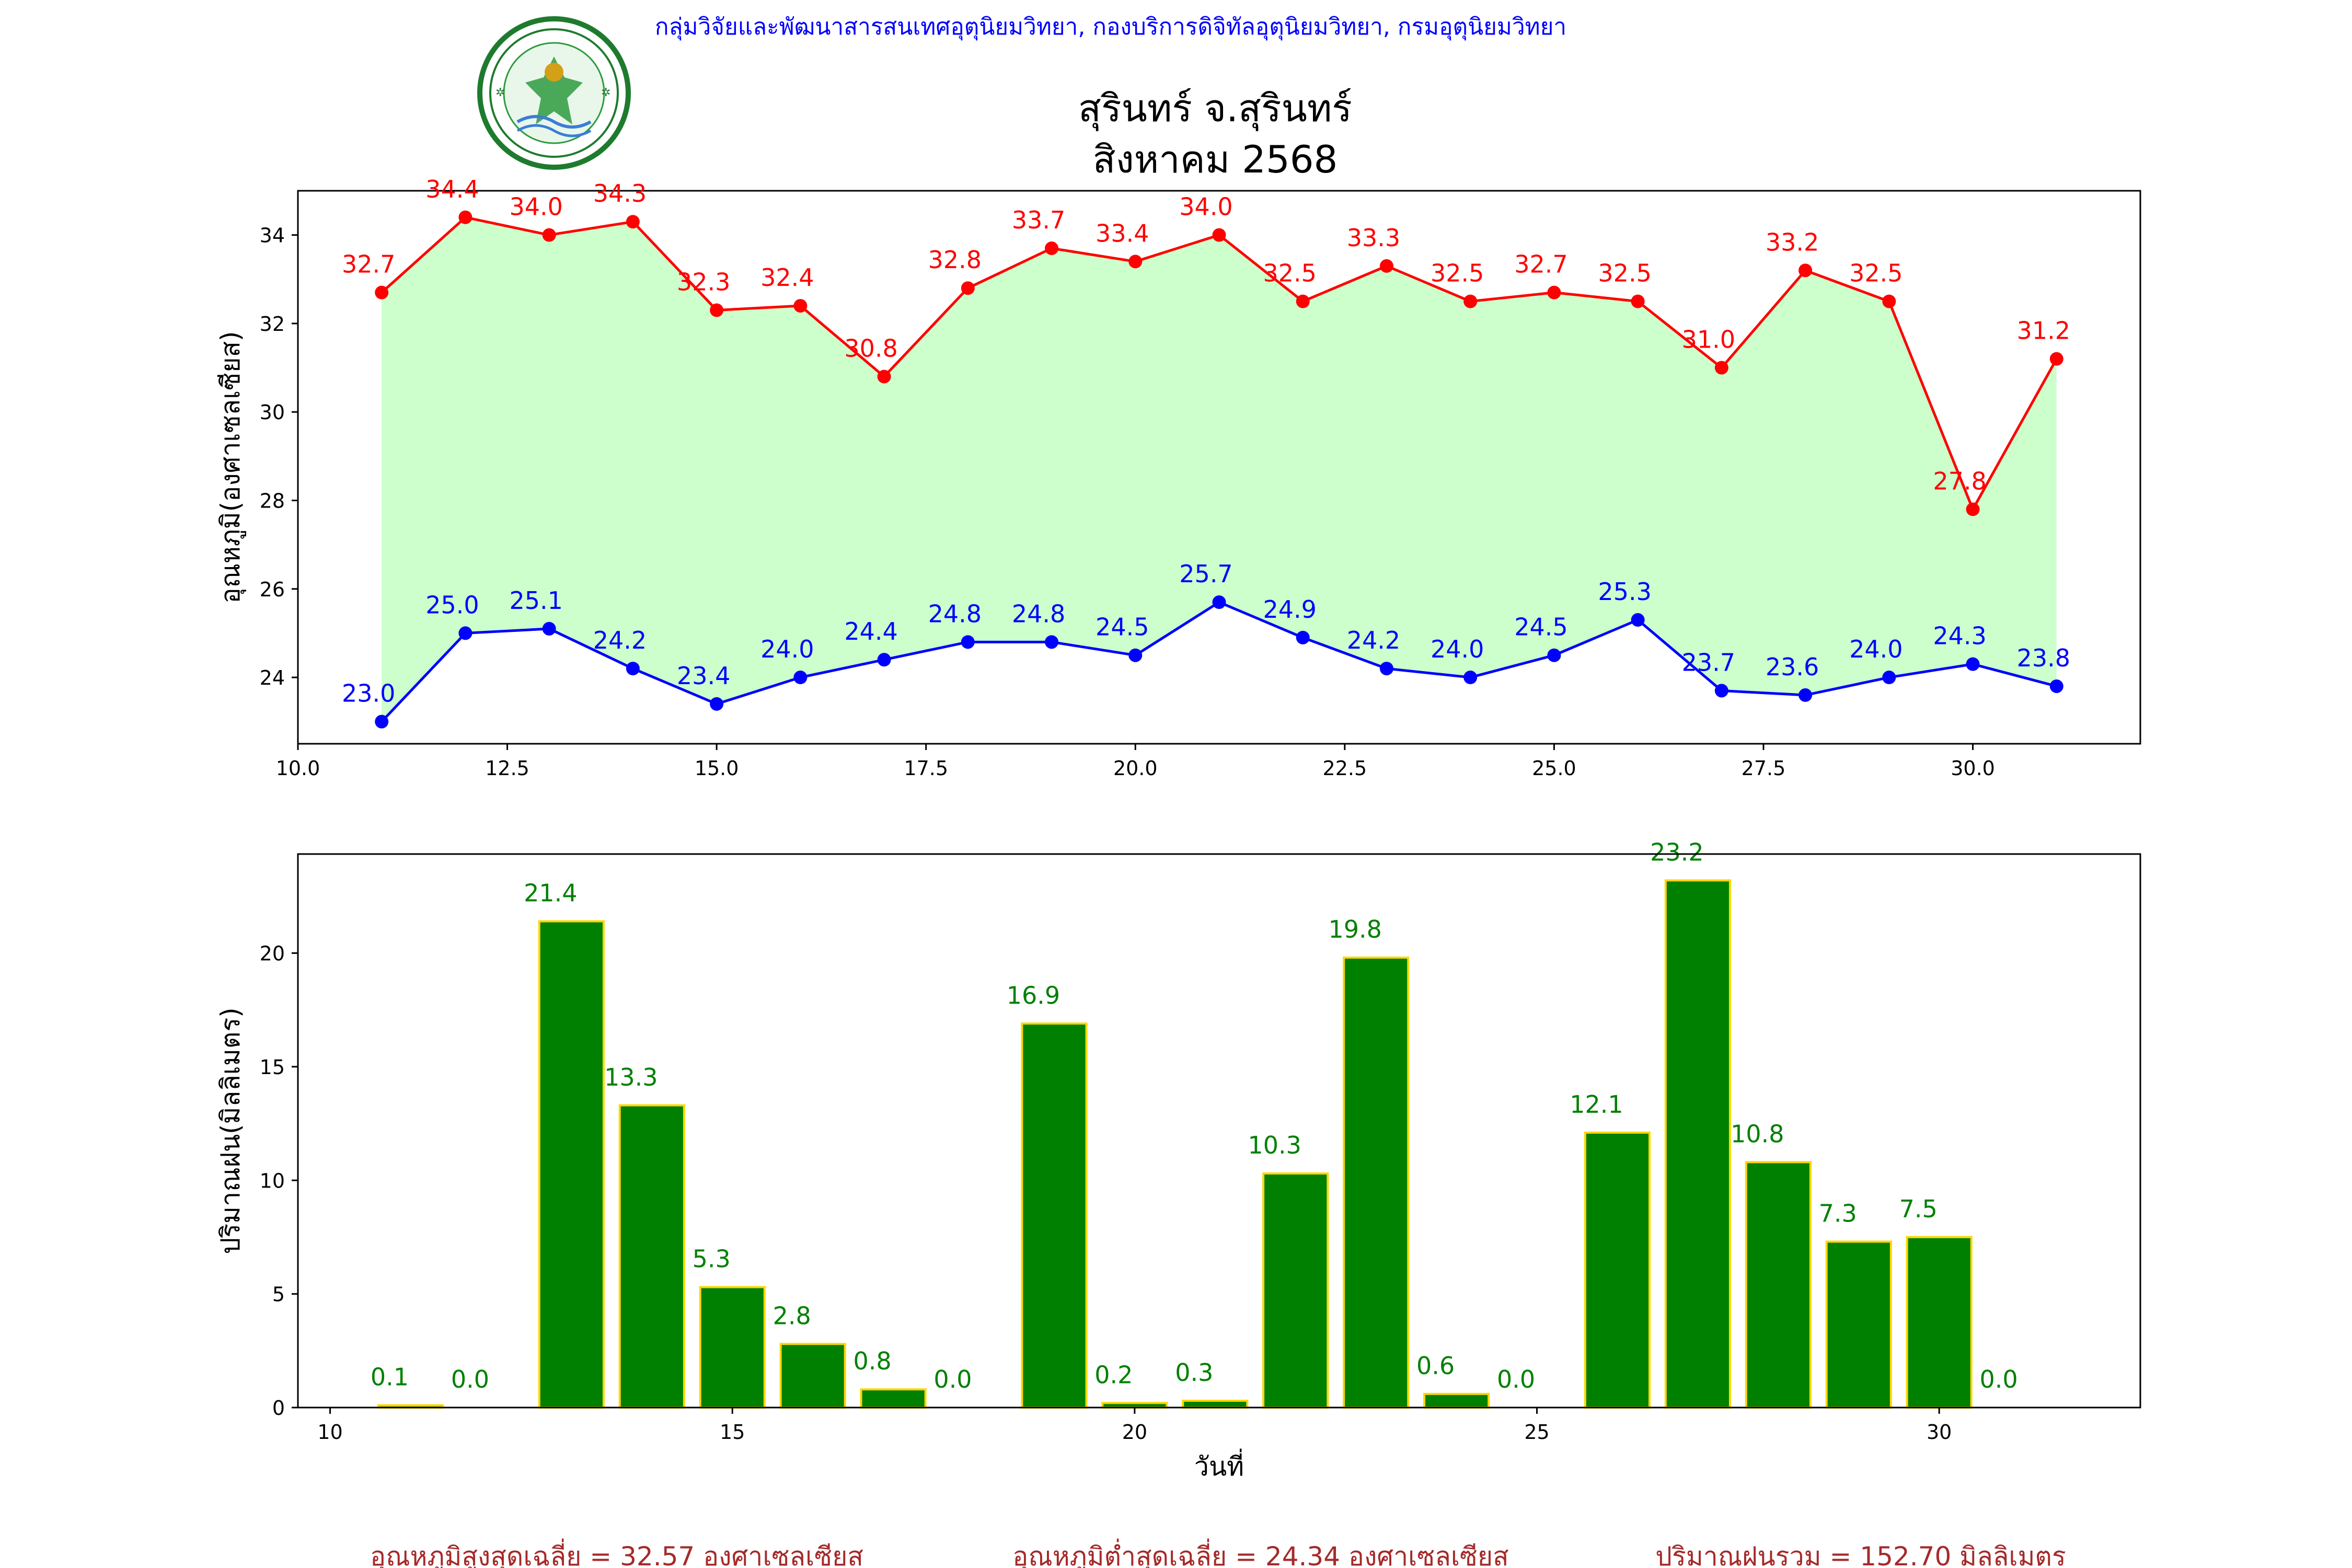  I want to click on rainfall-data-label: 0.2, so click(1113, 1375).